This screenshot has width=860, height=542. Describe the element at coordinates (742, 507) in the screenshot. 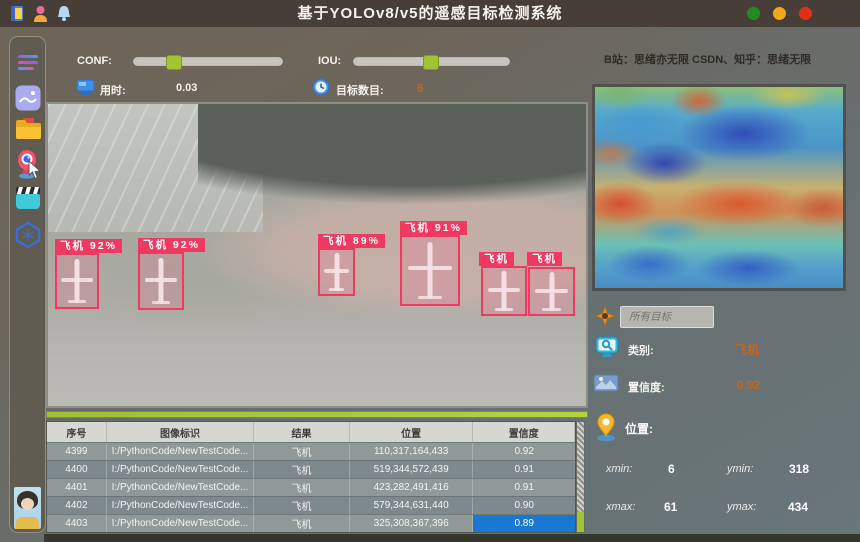

I see `ymax-label: ymax:` at that location.